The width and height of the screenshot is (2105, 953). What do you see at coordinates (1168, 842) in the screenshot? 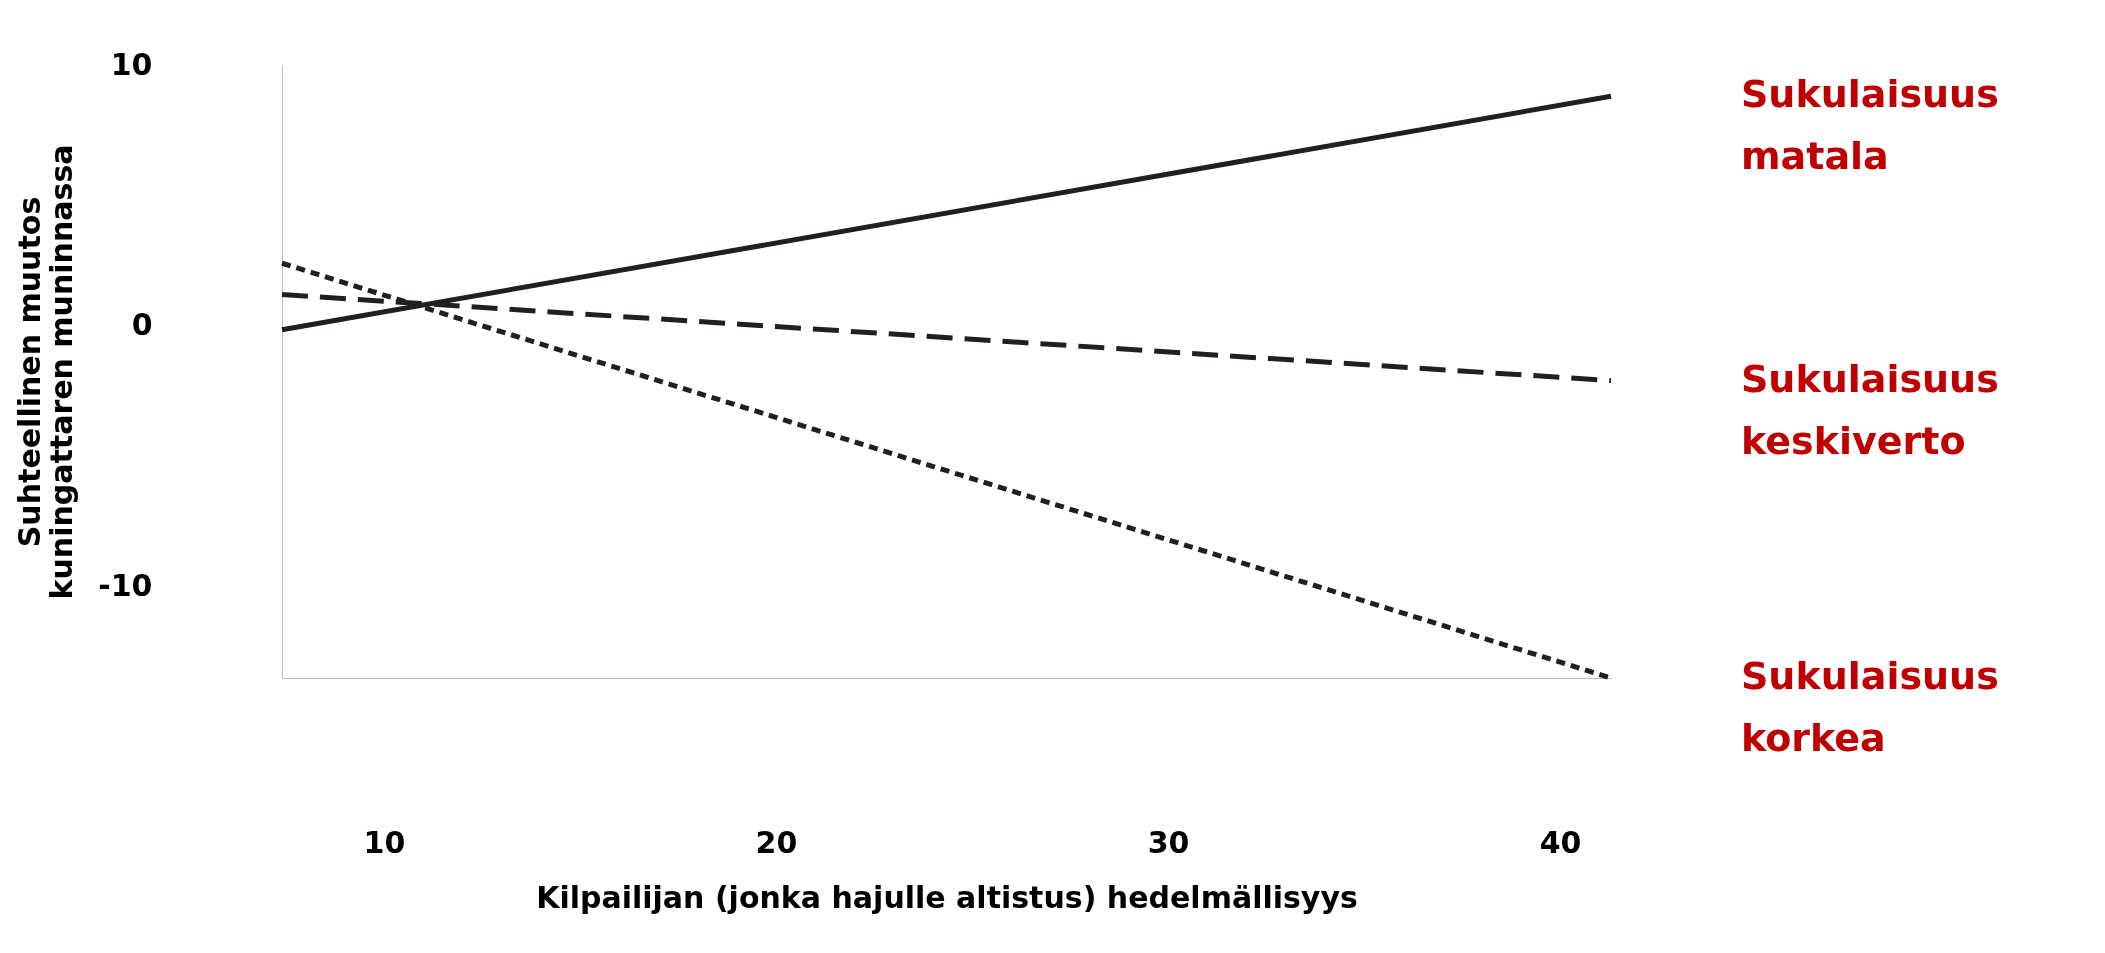
I see `x-tick-label: 30` at bounding box center [1168, 842].